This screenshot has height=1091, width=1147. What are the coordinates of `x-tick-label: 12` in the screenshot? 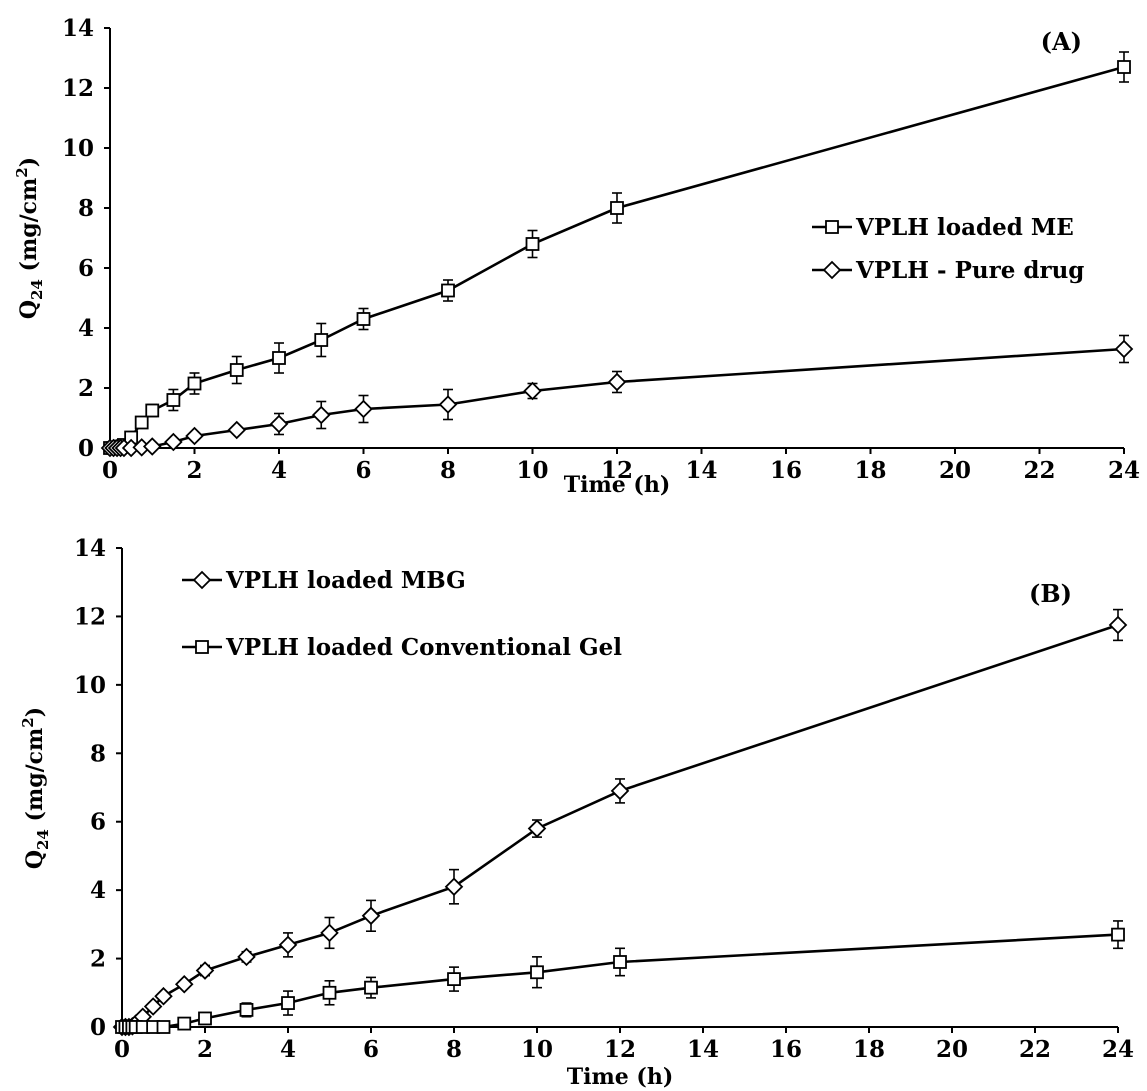 It's located at (620, 1049).